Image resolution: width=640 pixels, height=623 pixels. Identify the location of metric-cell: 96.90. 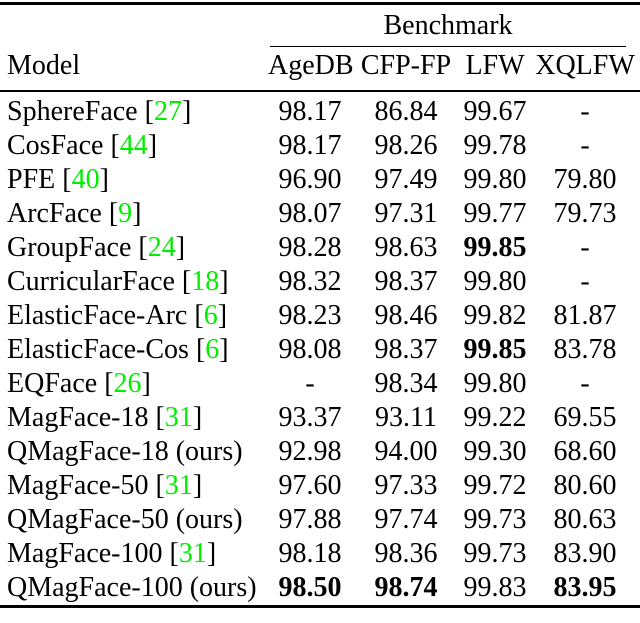
(310, 179).